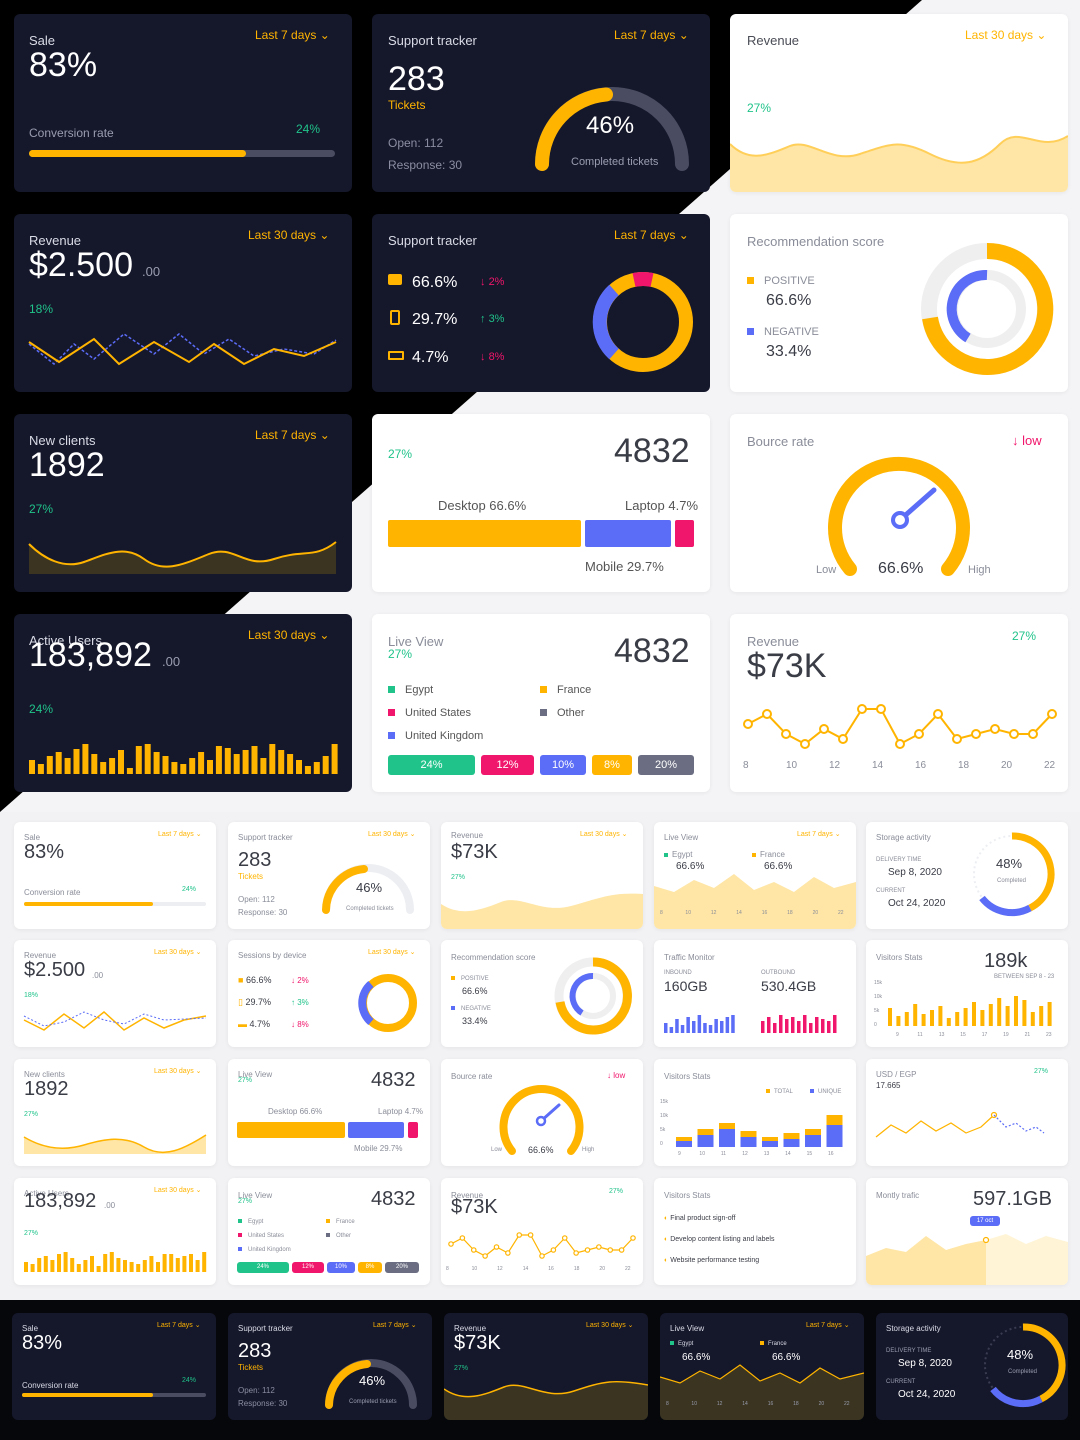 This screenshot has width=1080, height=1440. I want to click on sale-value: 83%, so click(63, 65).